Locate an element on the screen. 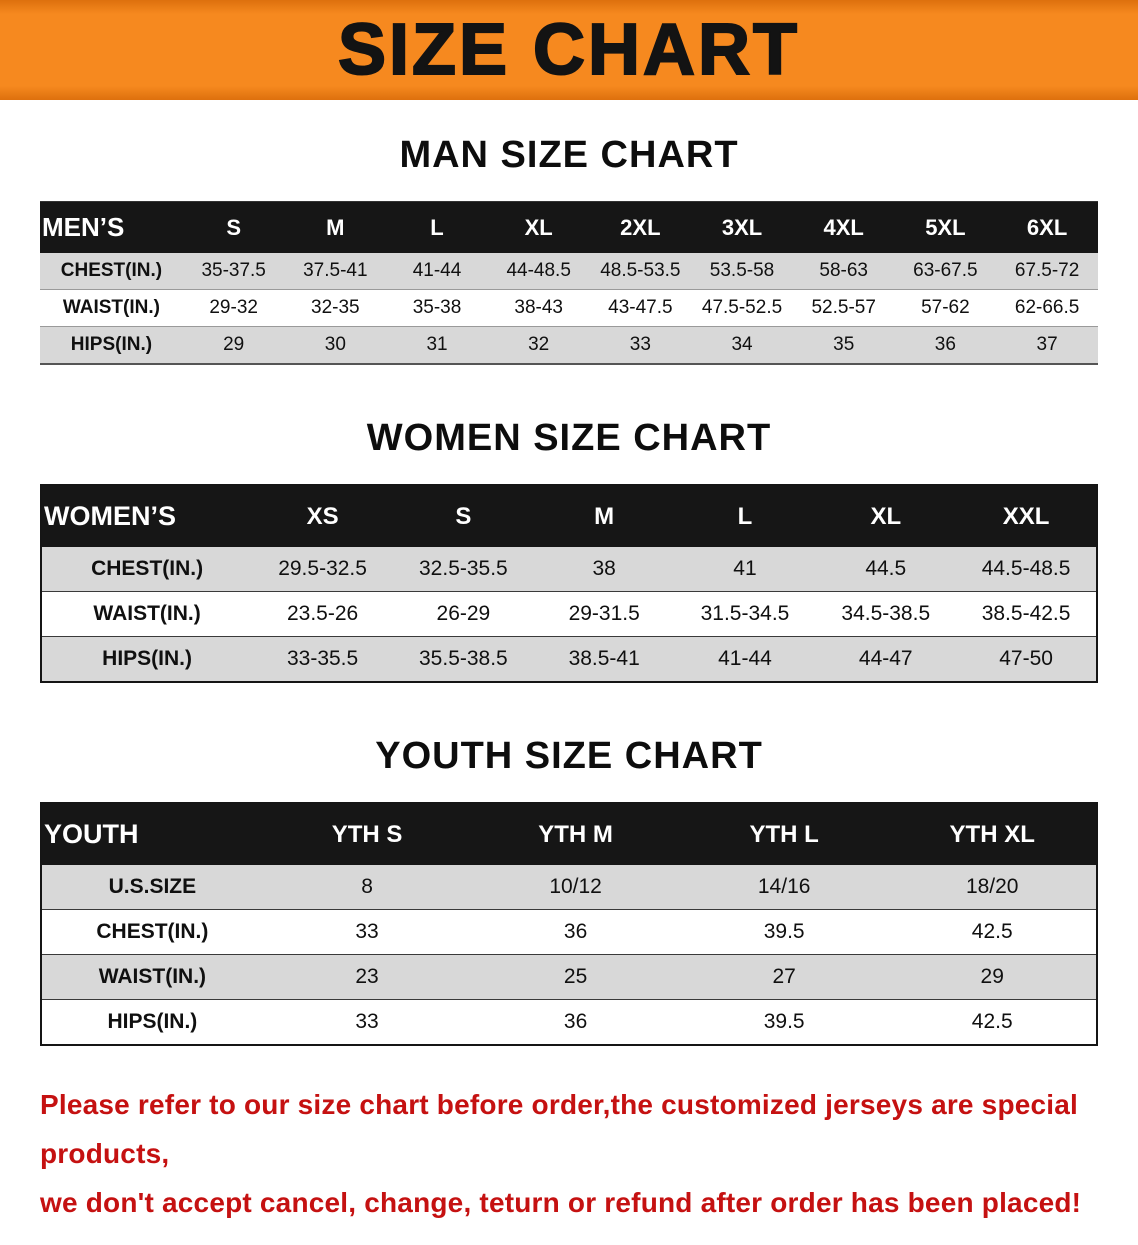 This screenshot has height=1245, width=1138. measurement-value: 26-29 is located at coordinates (463, 613).